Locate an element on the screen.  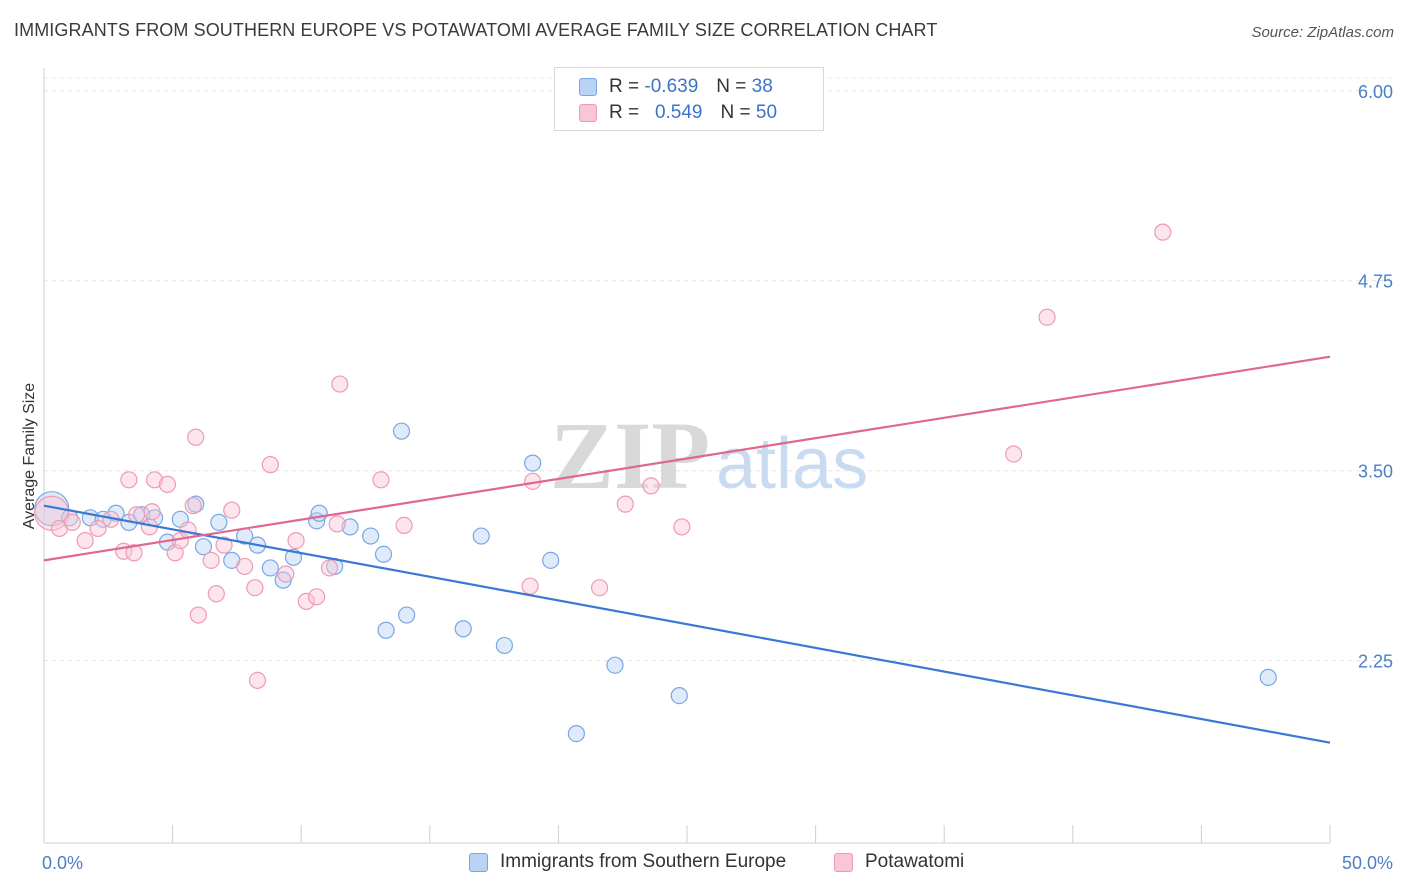
source-credit: Source: ZipAtlas.com is located at coordinates (1322, 32).